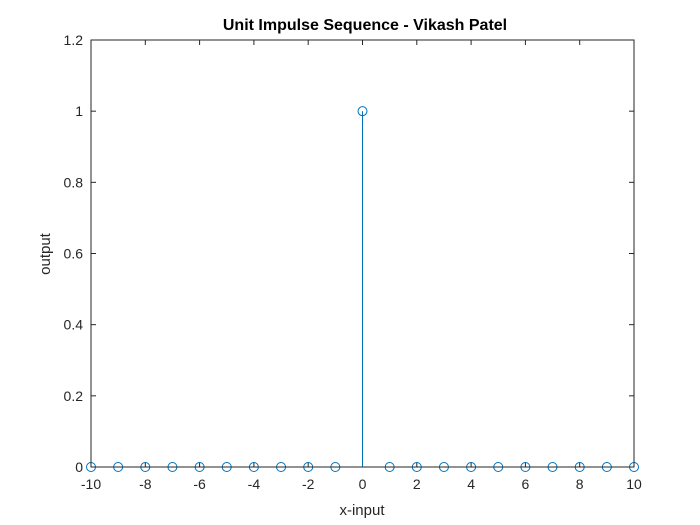 Image resolution: width=700 pixels, height=525 pixels. What do you see at coordinates (145, 484) in the screenshot?
I see `x-tick-label: -8` at bounding box center [145, 484].